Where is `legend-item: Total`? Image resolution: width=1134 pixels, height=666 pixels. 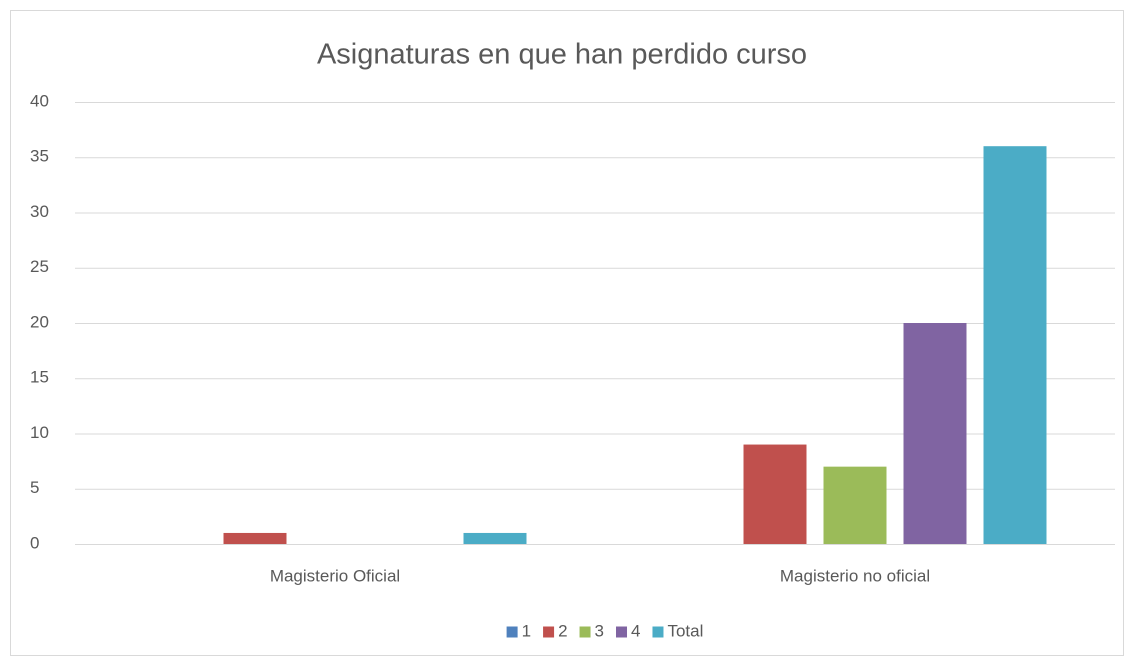 legend-item: Total is located at coordinates (677, 630).